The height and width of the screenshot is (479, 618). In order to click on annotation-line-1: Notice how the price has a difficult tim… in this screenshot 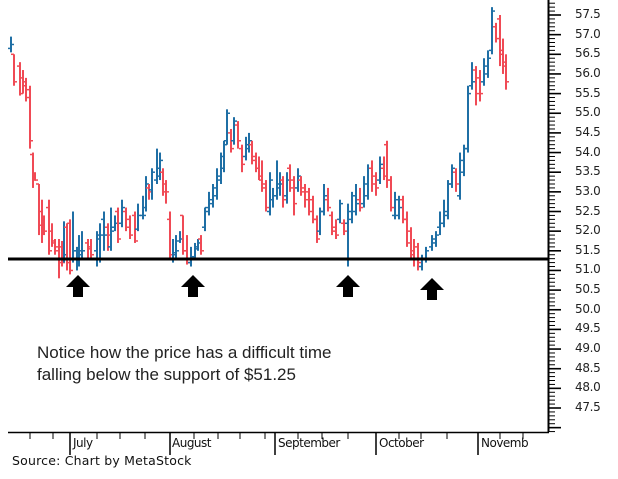, I will do `click(184, 352)`.